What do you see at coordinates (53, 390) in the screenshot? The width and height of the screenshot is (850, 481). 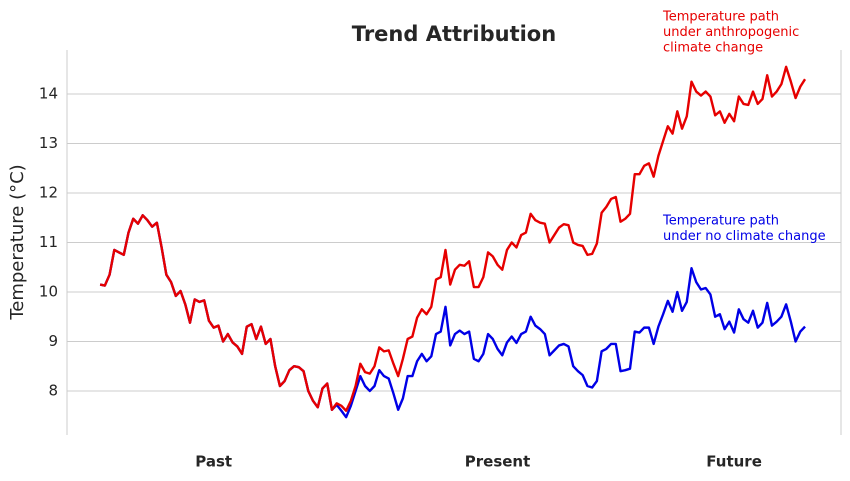 I see `y-tick-label: 8` at bounding box center [53, 390].